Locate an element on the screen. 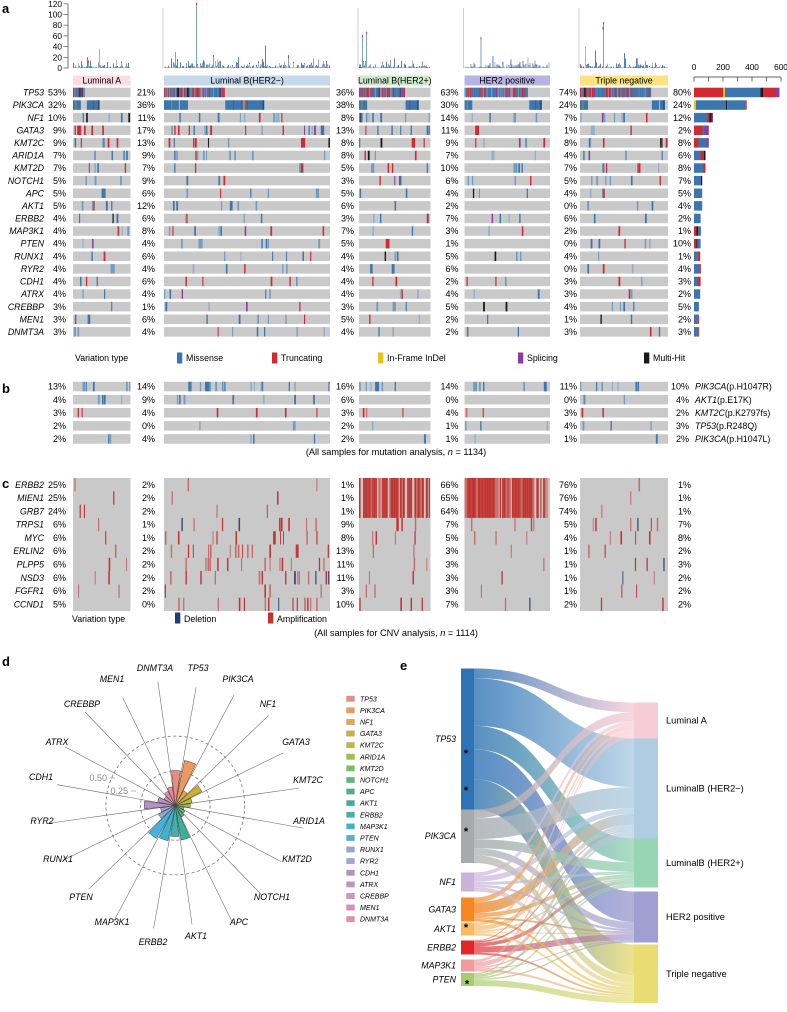 This screenshot has height=1012, width=787. svg-text: Amplification is located at coordinates (302, 619).